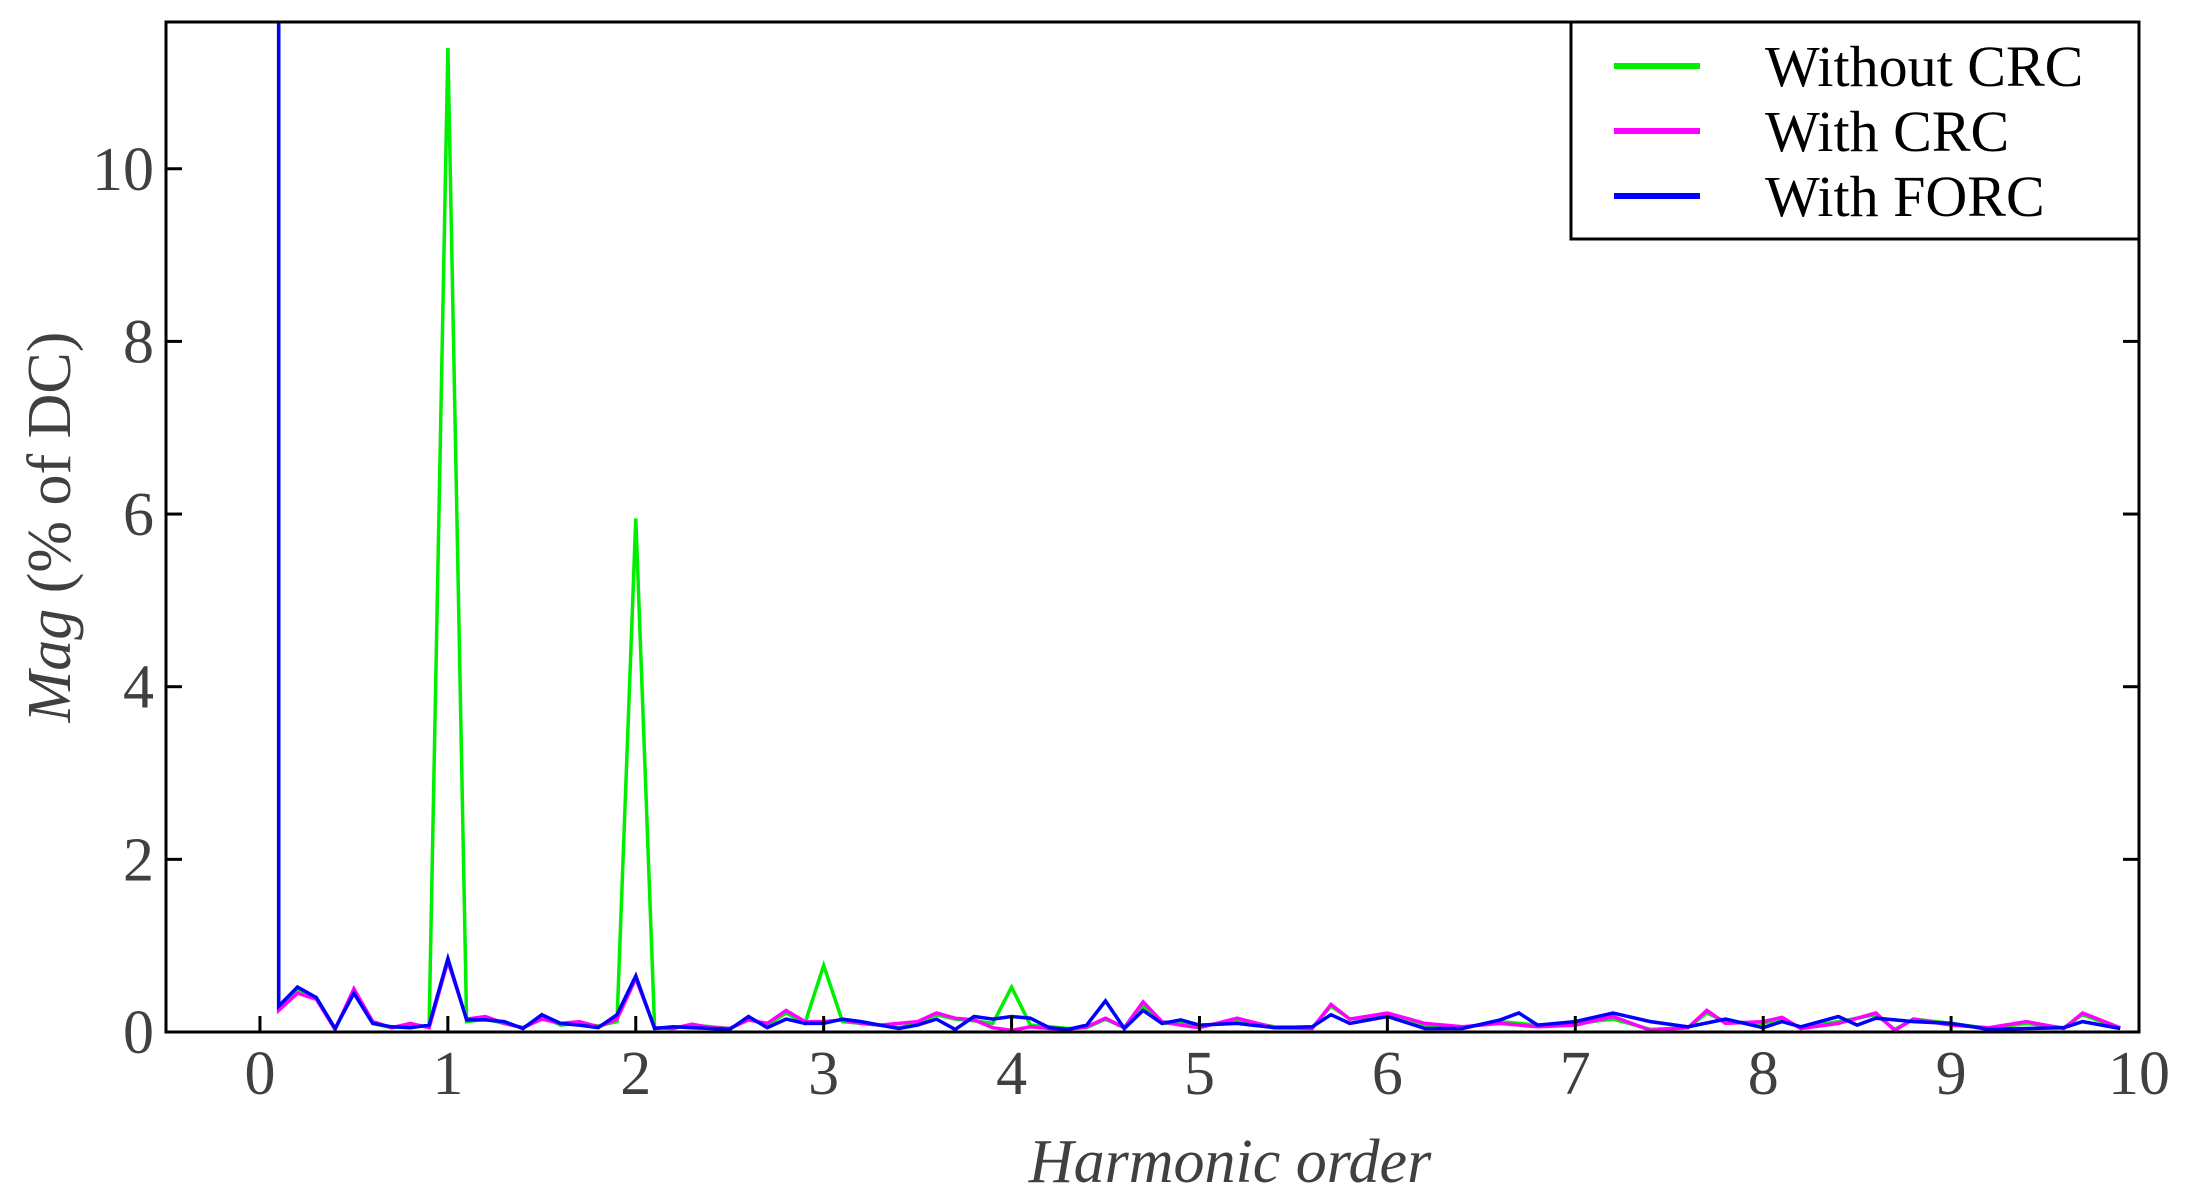 The width and height of the screenshot is (2190, 1192). What do you see at coordinates (1905, 196) in the screenshot?
I see `legend-label-2: With FORC` at bounding box center [1905, 196].